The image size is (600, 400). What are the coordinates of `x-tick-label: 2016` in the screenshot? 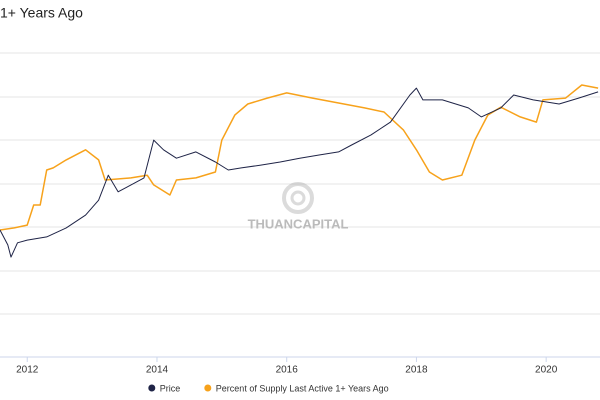 It's located at (287, 370).